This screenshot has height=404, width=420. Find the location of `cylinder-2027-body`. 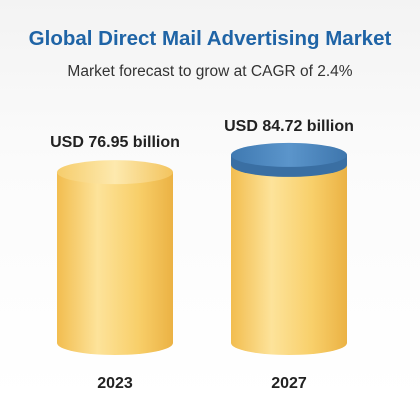

cylinder-2027-body is located at coordinates (289, 254).